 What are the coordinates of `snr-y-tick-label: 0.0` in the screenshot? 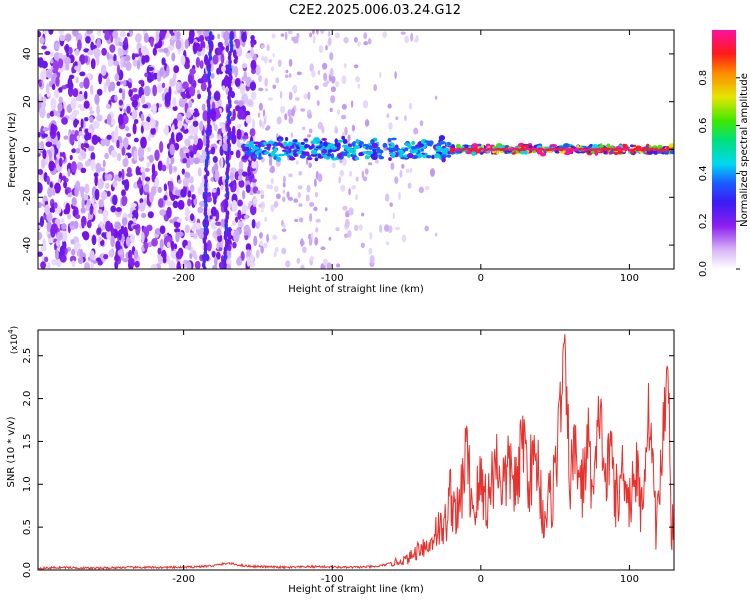 It's located at (27, 570).